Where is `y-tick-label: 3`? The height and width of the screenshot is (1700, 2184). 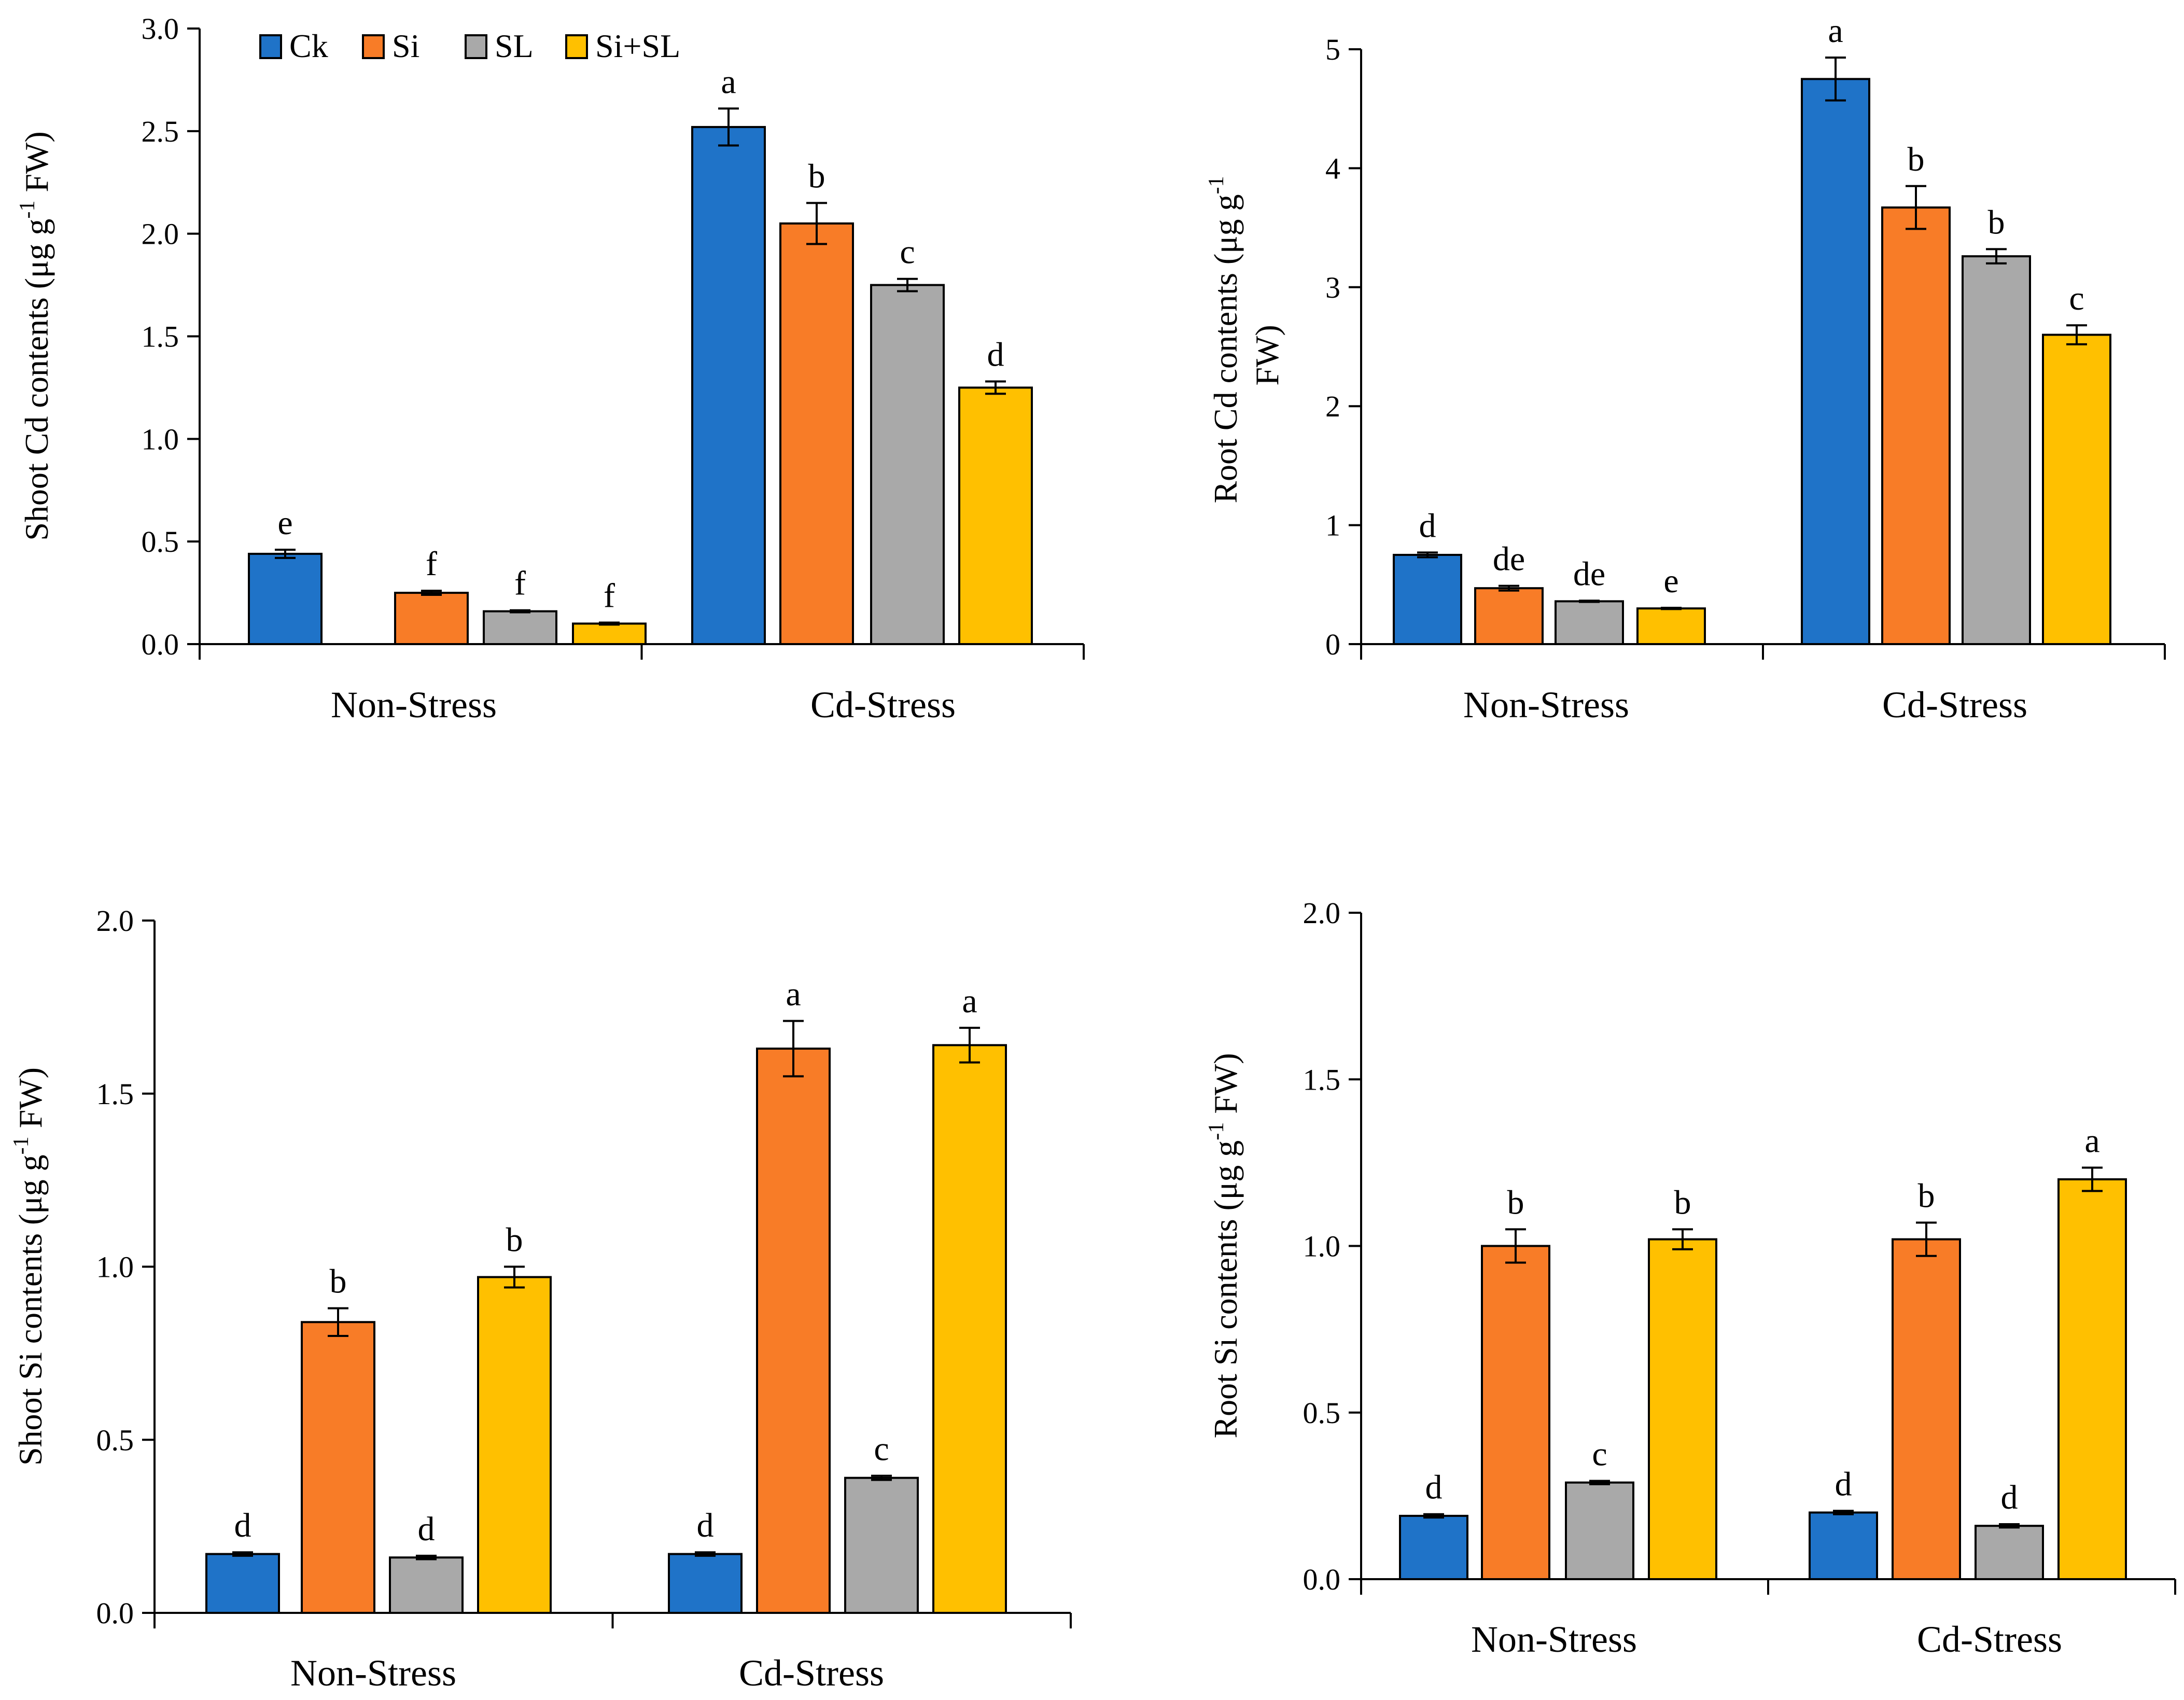 y-tick-label: 3 is located at coordinates (1332, 287).